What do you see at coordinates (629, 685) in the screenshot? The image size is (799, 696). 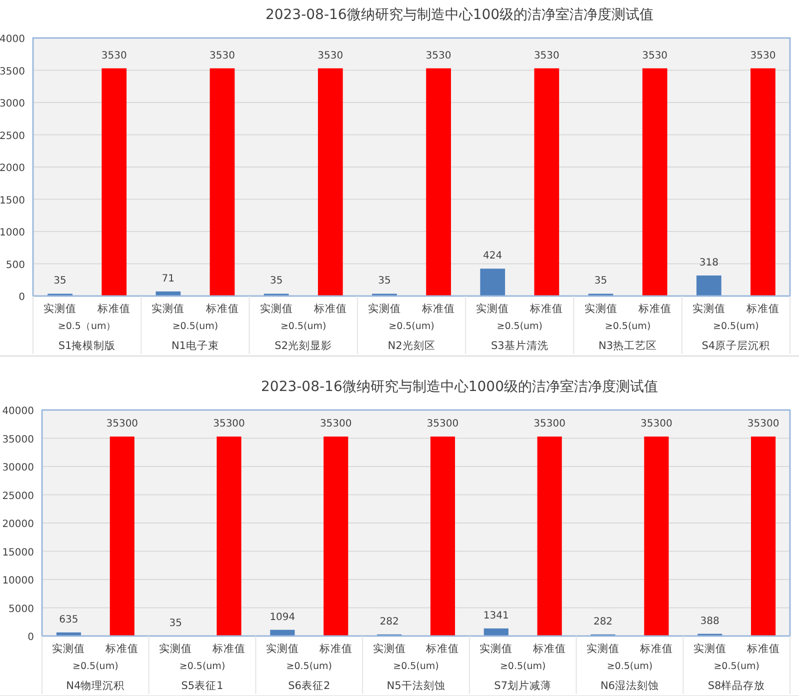 I see `text: N6湿法刻蚀` at bounding box center [629, 685].